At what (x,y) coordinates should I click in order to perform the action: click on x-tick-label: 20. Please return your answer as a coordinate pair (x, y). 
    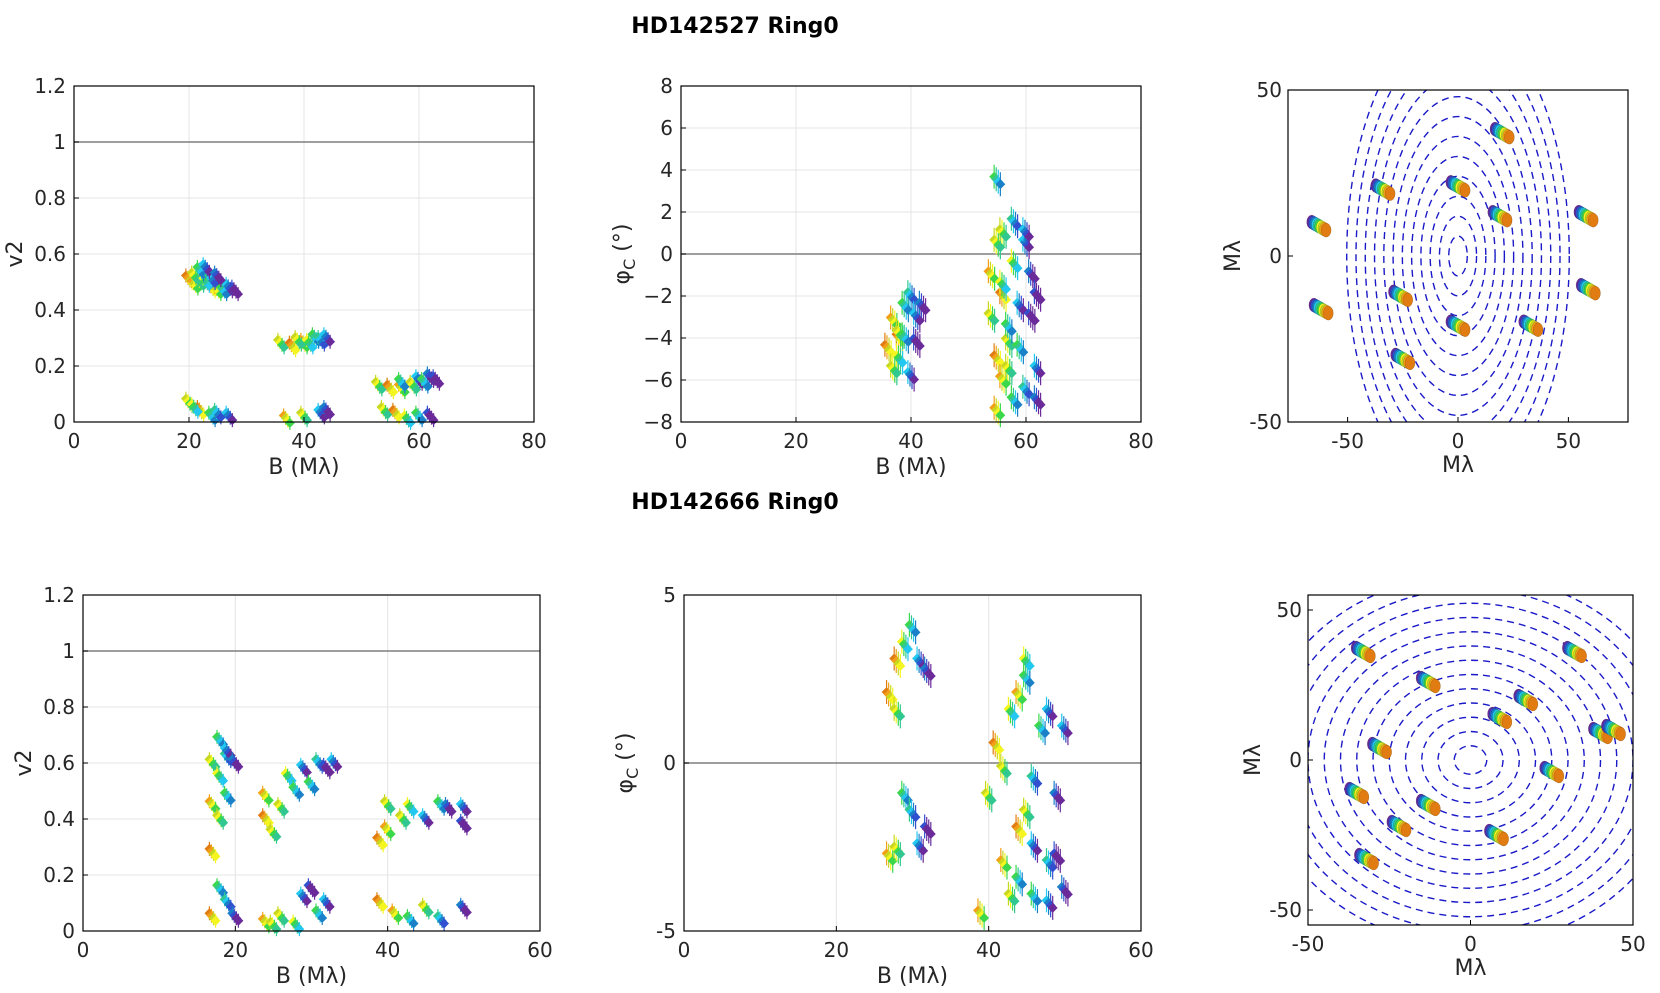
    Looking at the image, I should click on (795, 441).